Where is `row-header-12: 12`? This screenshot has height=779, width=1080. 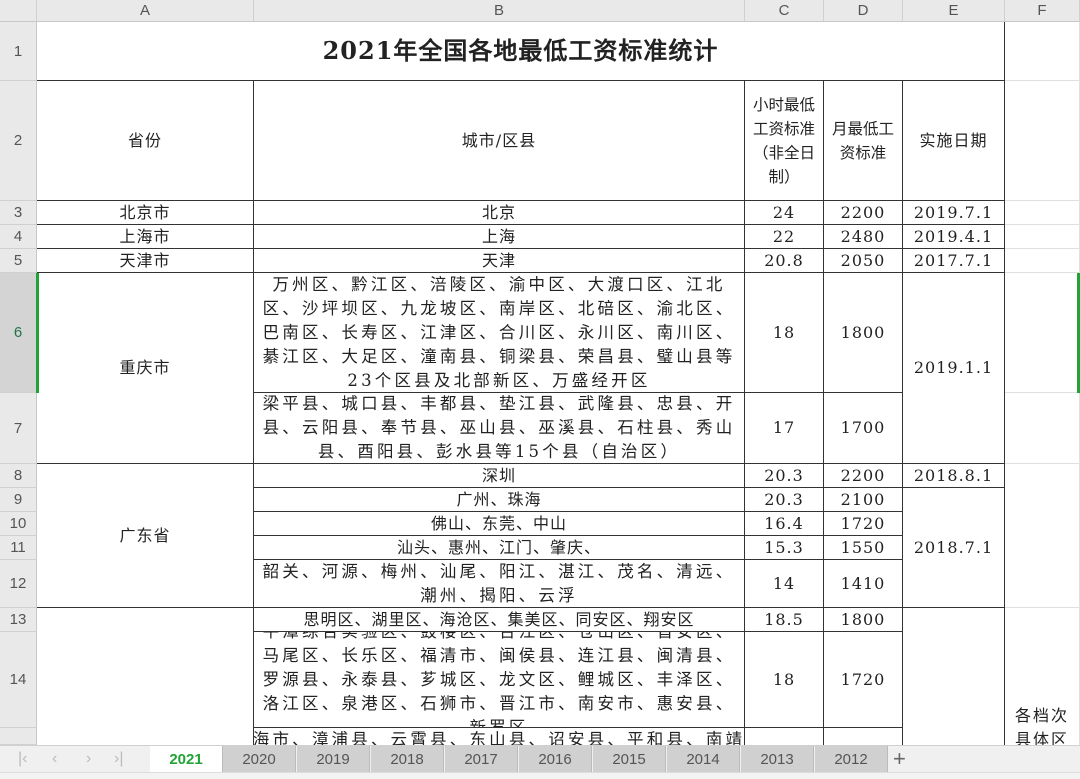 row-header-12: 12 is located at coordinates (18, 584).